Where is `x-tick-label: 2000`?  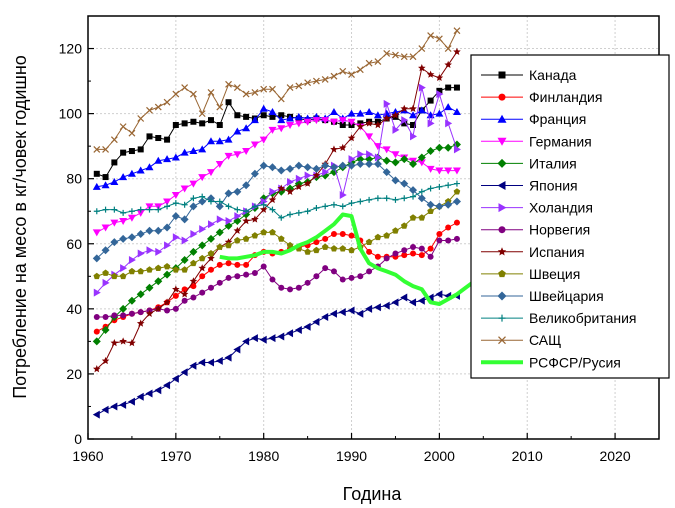
x-tick-label: 2000 is located at coordinates (439, 456).